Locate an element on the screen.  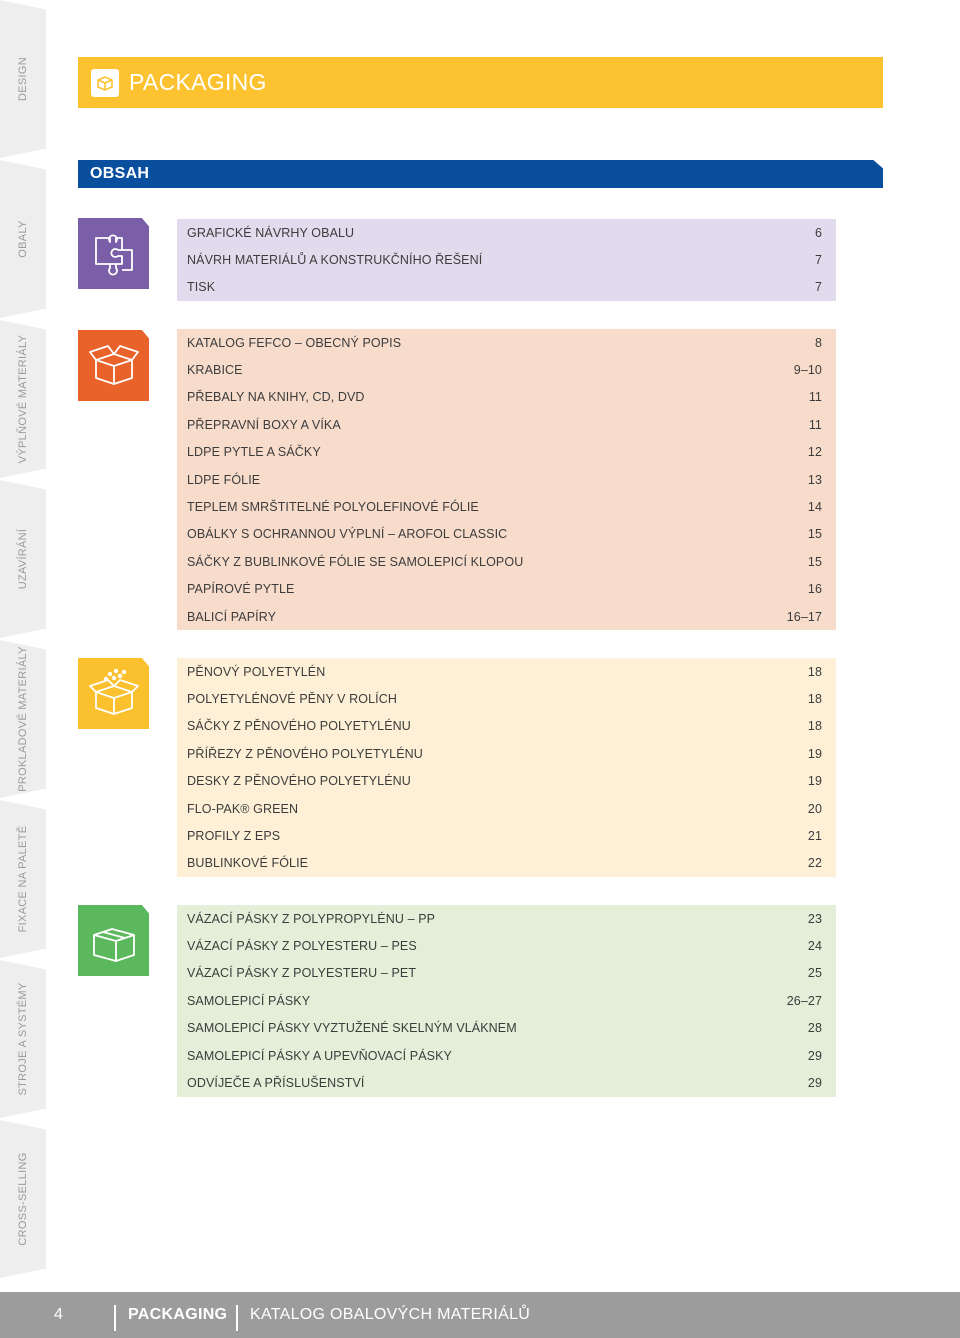
toc-row: SAMOLEPICÍ PÁSKY A UPEVŇOVACÍ PÁSKY 29 is located at coordinates (504, 1055).